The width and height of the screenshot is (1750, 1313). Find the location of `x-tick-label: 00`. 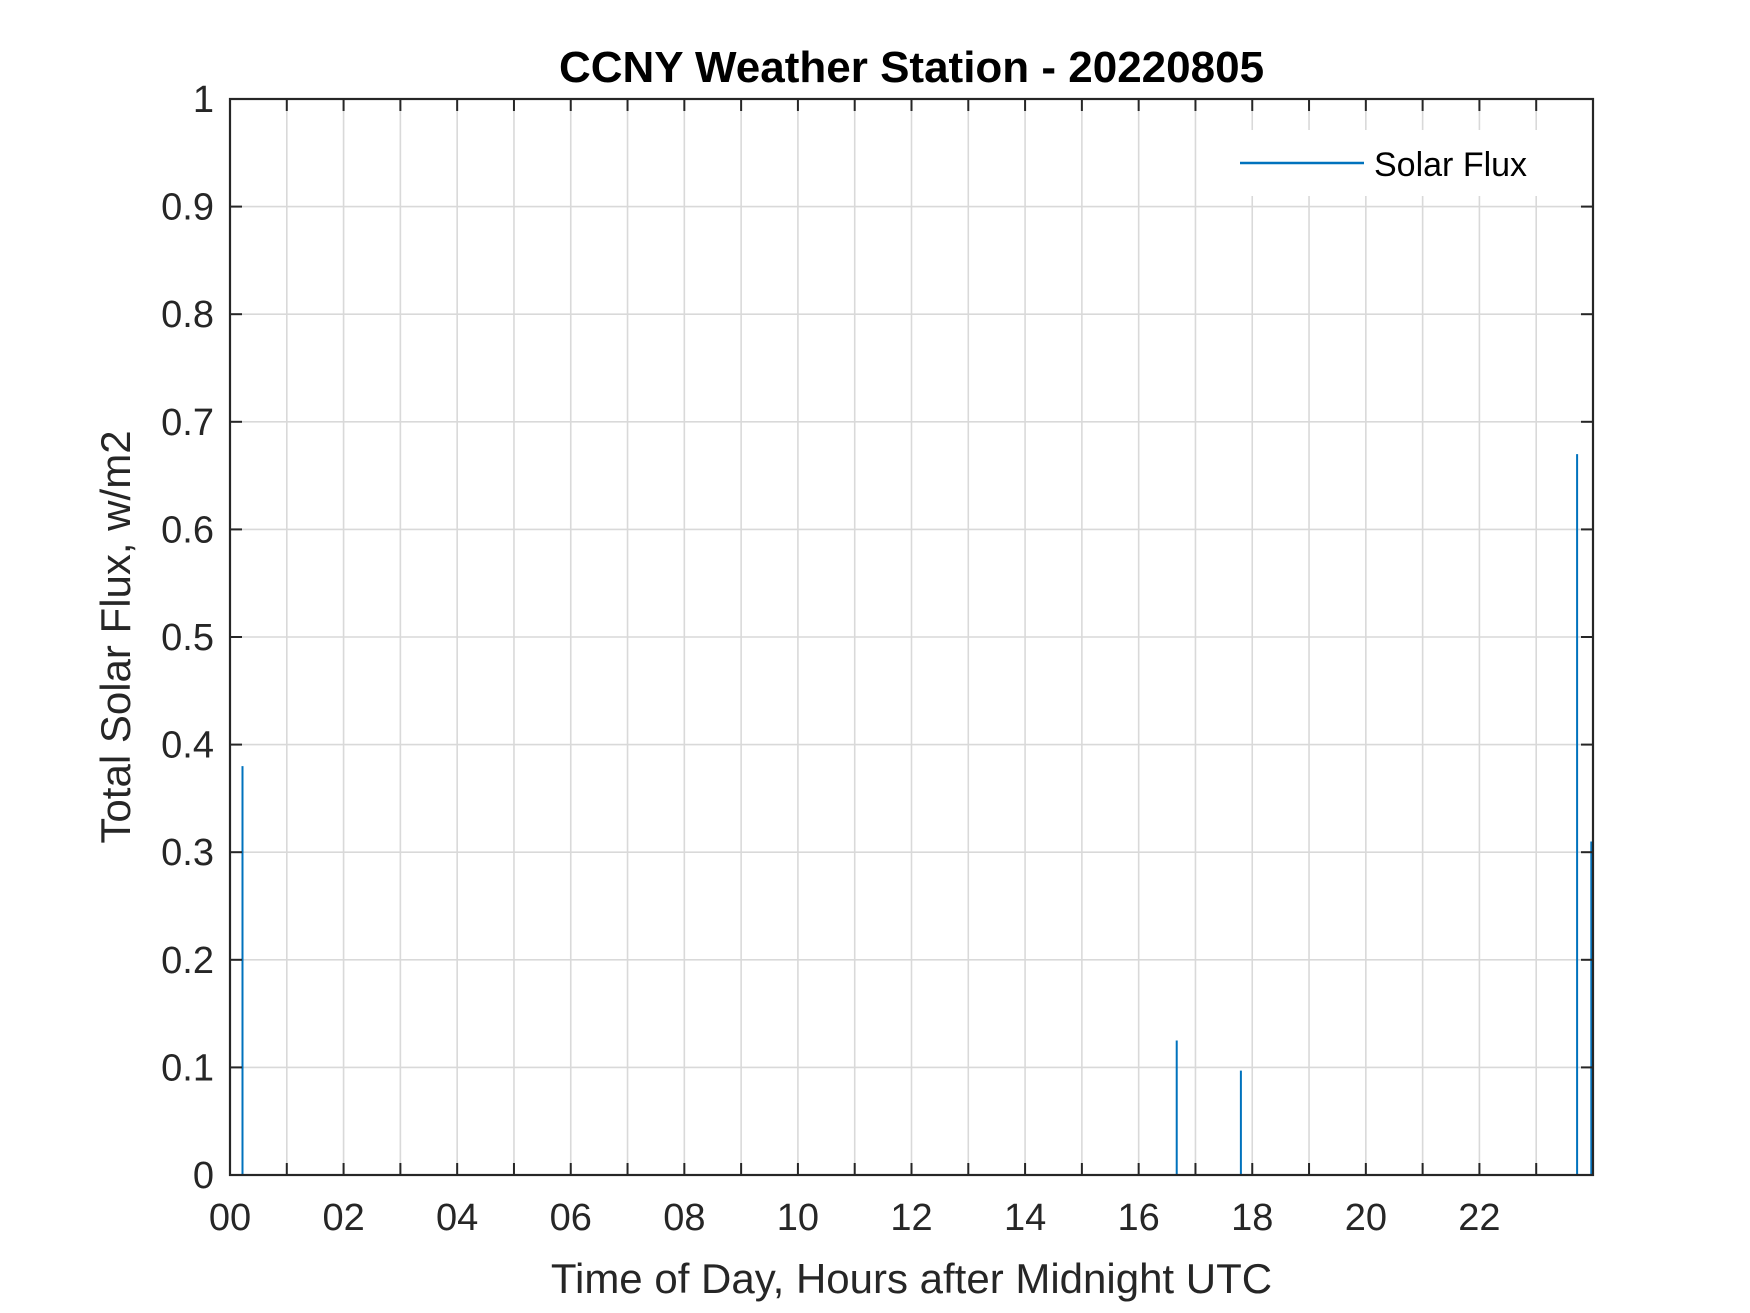

x-tick-label: 00 is located at coordinates (230, 1218).